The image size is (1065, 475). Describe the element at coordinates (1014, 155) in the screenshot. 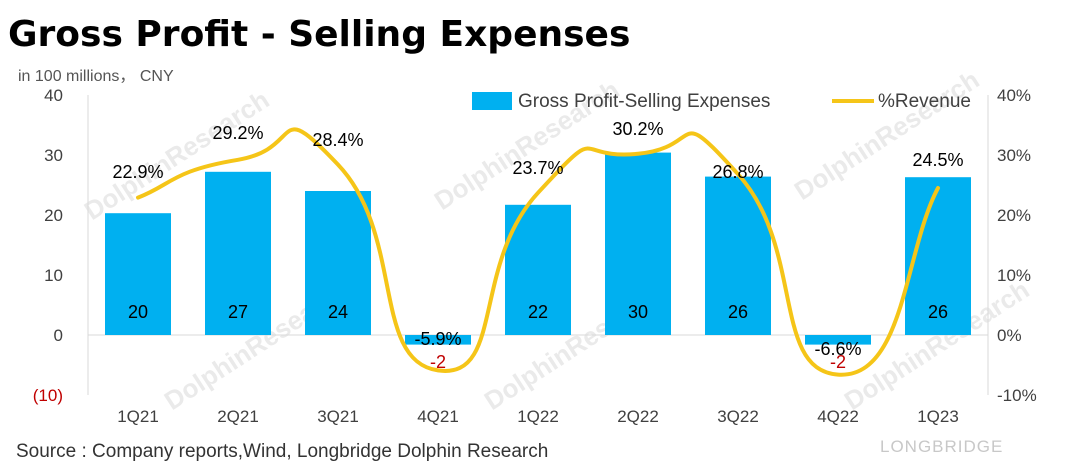

I see `y-right-tick-label: 30%` at that location.